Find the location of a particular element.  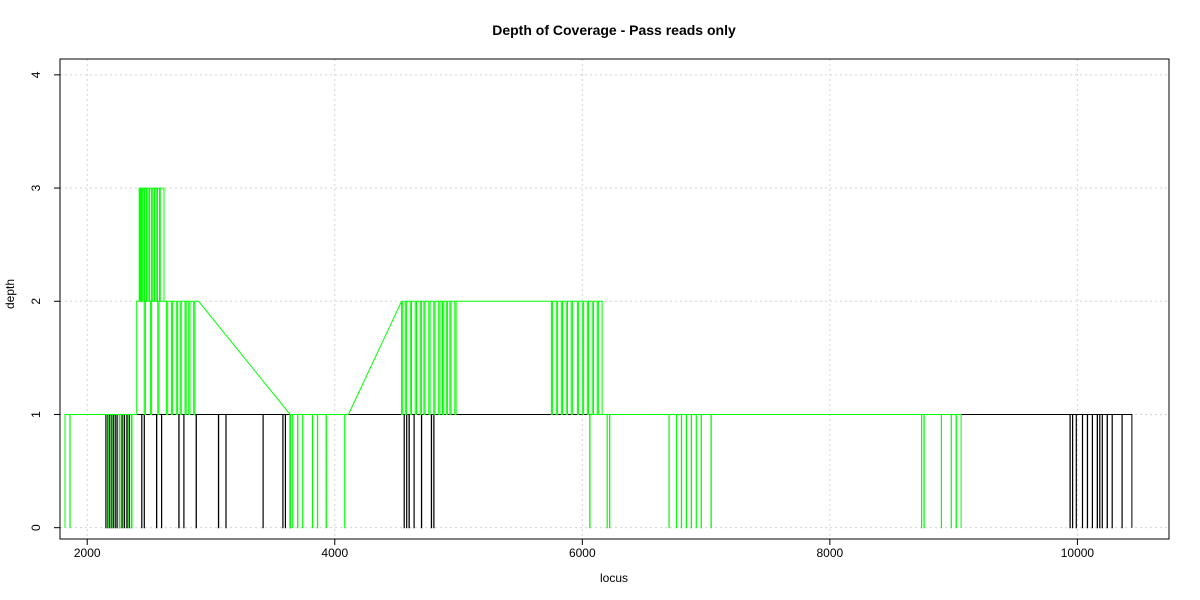

chart-title: Depth of Coverage - Pass reads only is located at coordinates (614, 30).